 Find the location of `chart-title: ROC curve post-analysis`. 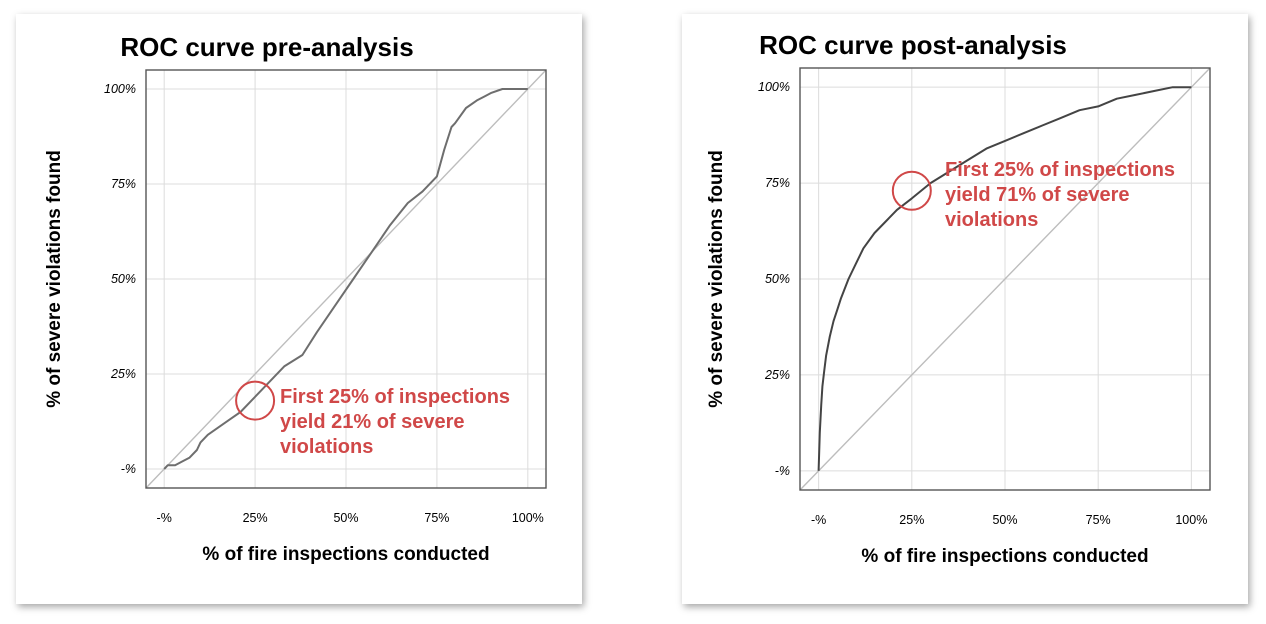

chart-title: ROC curve post-analysis is located at coordinates (913, 45).